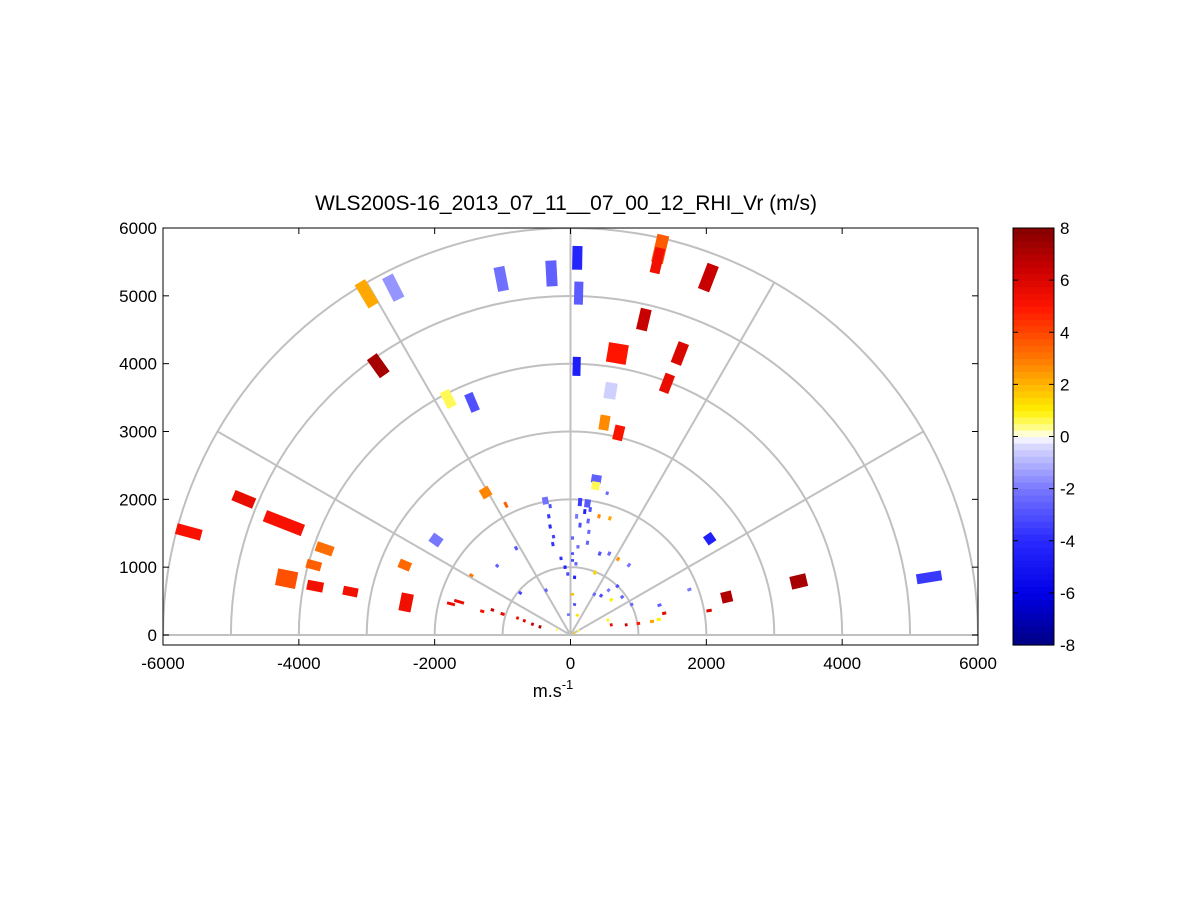 The height and width of the screenshot is (901, 1201). I want to click on colorbar-tick-label: -2, so click(1067, 489).